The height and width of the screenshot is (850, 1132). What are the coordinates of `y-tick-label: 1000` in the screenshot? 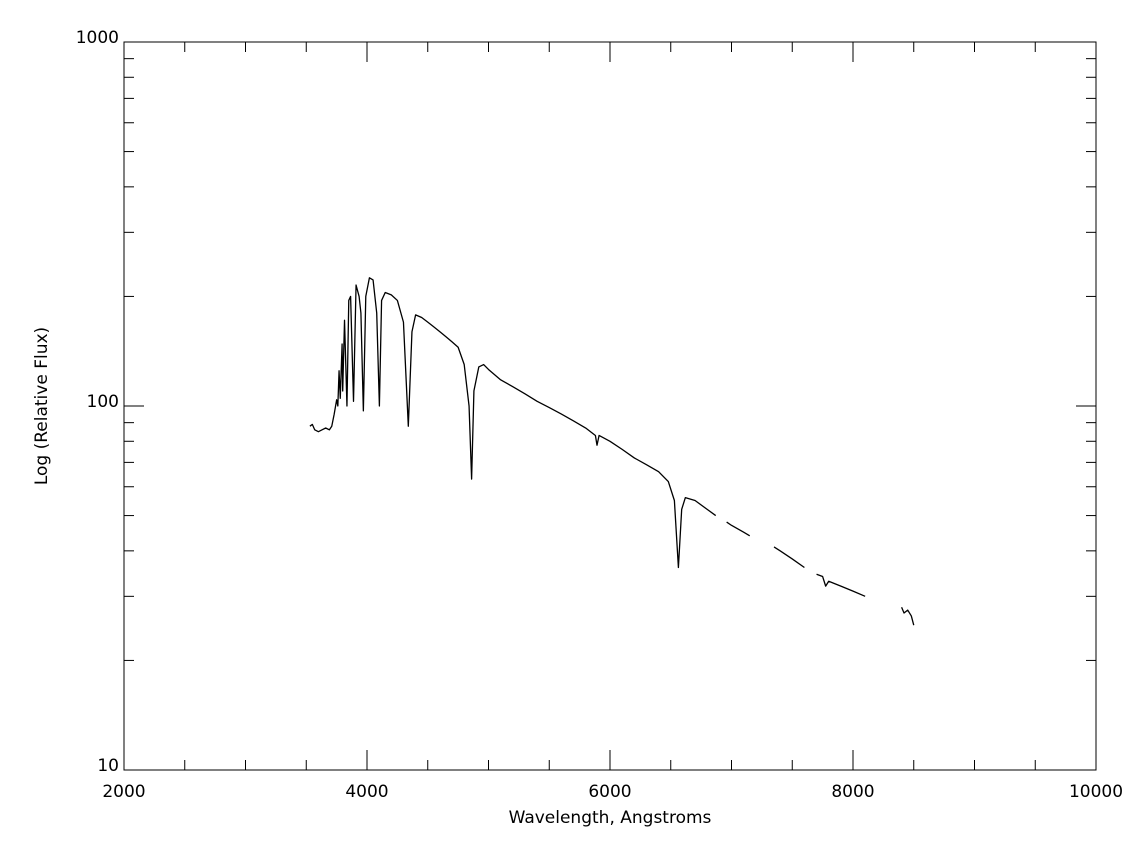 It's located at (97, 38).